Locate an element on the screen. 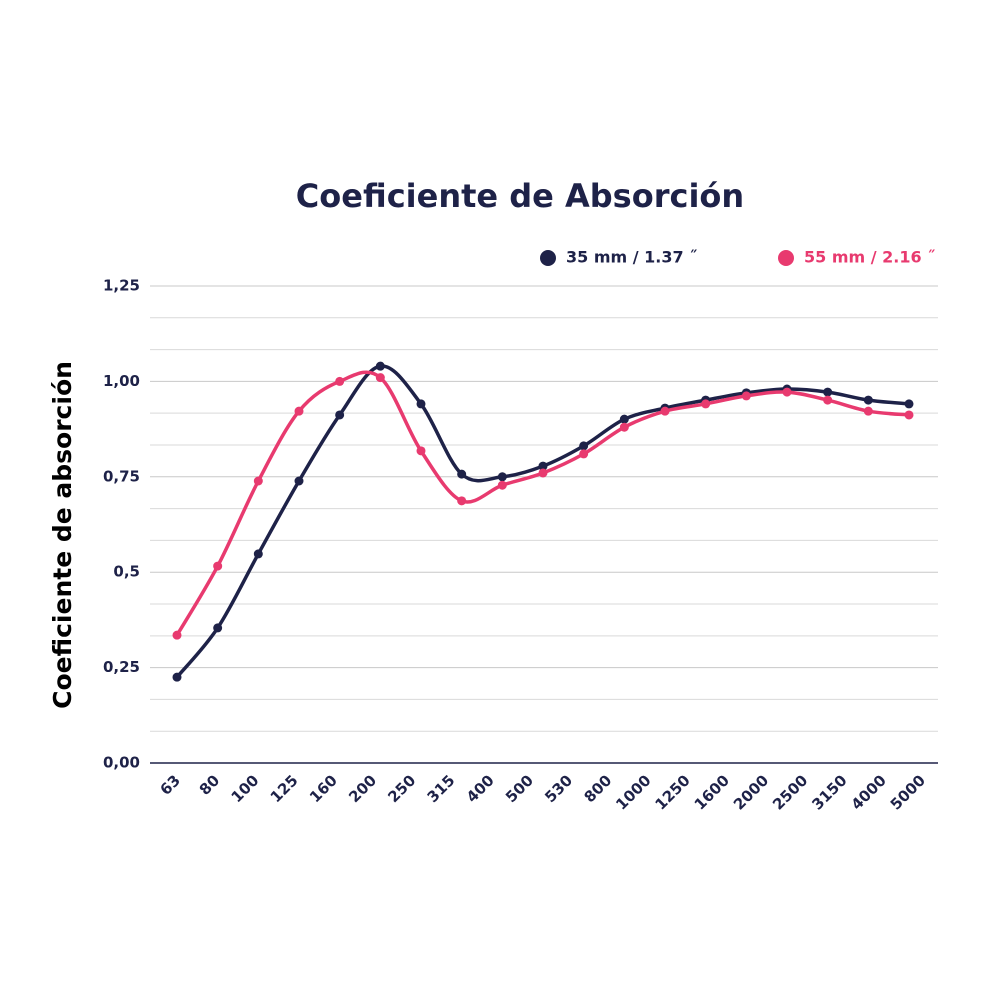 The height and width of the screenshot is (1000, 1000). x-tick-label: 5000 is located at coordinates (908, 792).